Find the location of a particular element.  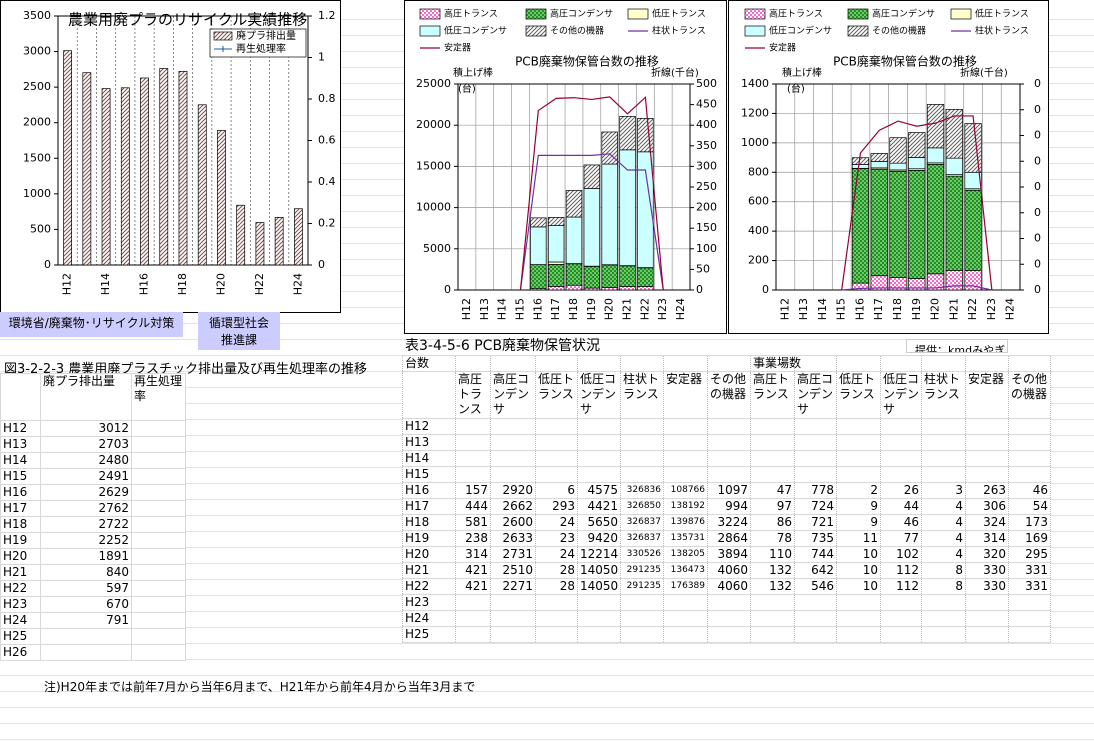

cell: 12214 is located at coordinates (599, 554).